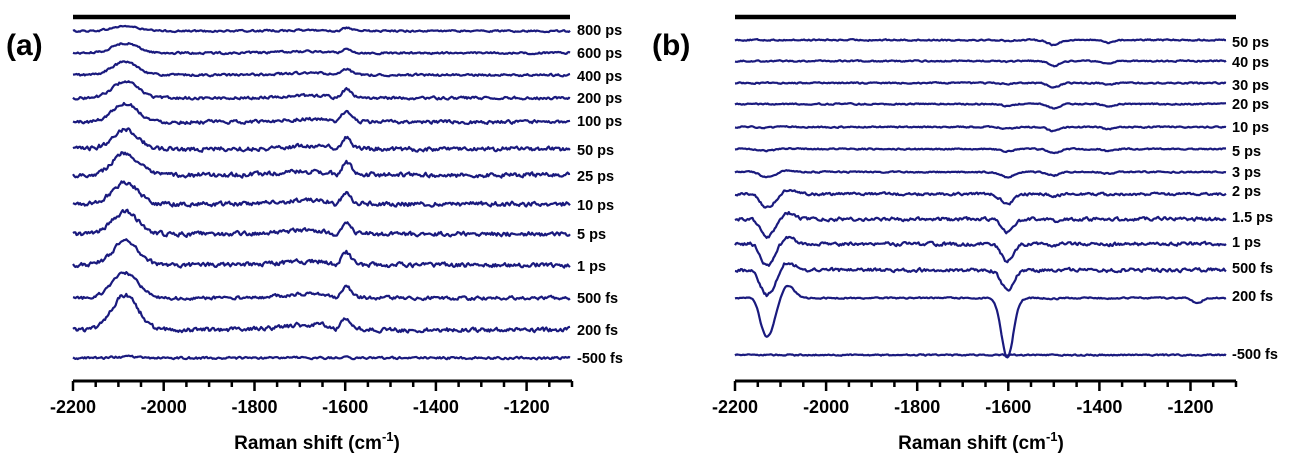  I want to click on trace-20ps, so click(980, 105).